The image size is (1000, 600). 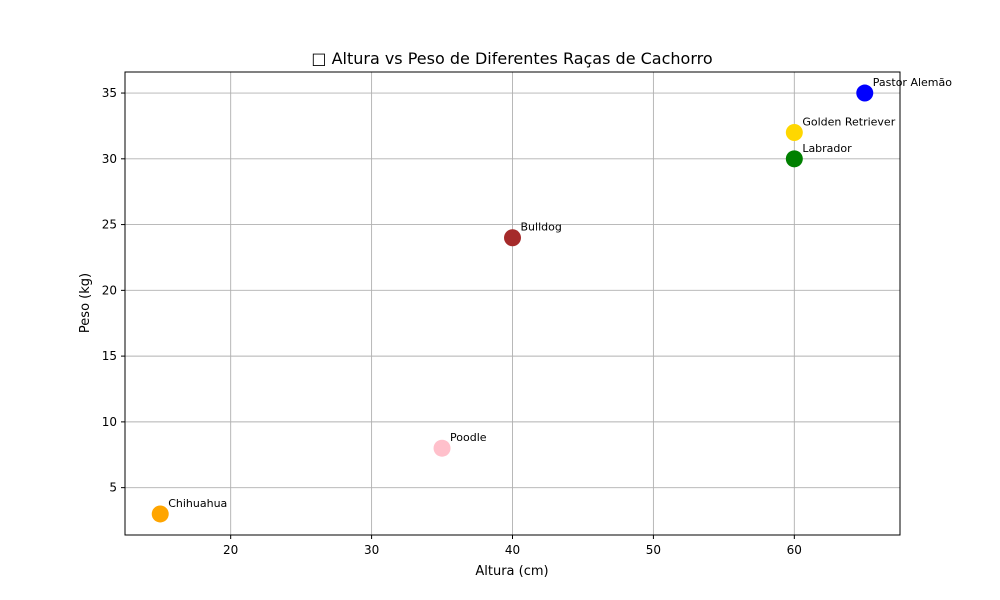 What do you see at coordinates (794, 550) in the screenshot?
I see `x-tick-label: 60` at bounding box center [794, 550].